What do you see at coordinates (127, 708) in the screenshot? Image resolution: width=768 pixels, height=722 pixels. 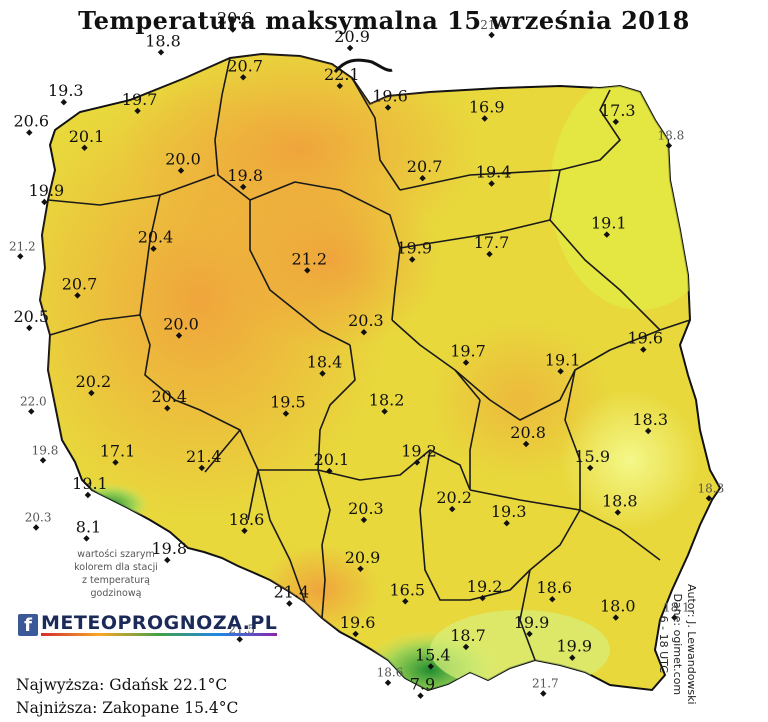 I see `min-temperature-summary: Najniższa: Zakopane 15.4°C` at bounding box center [127, 708].